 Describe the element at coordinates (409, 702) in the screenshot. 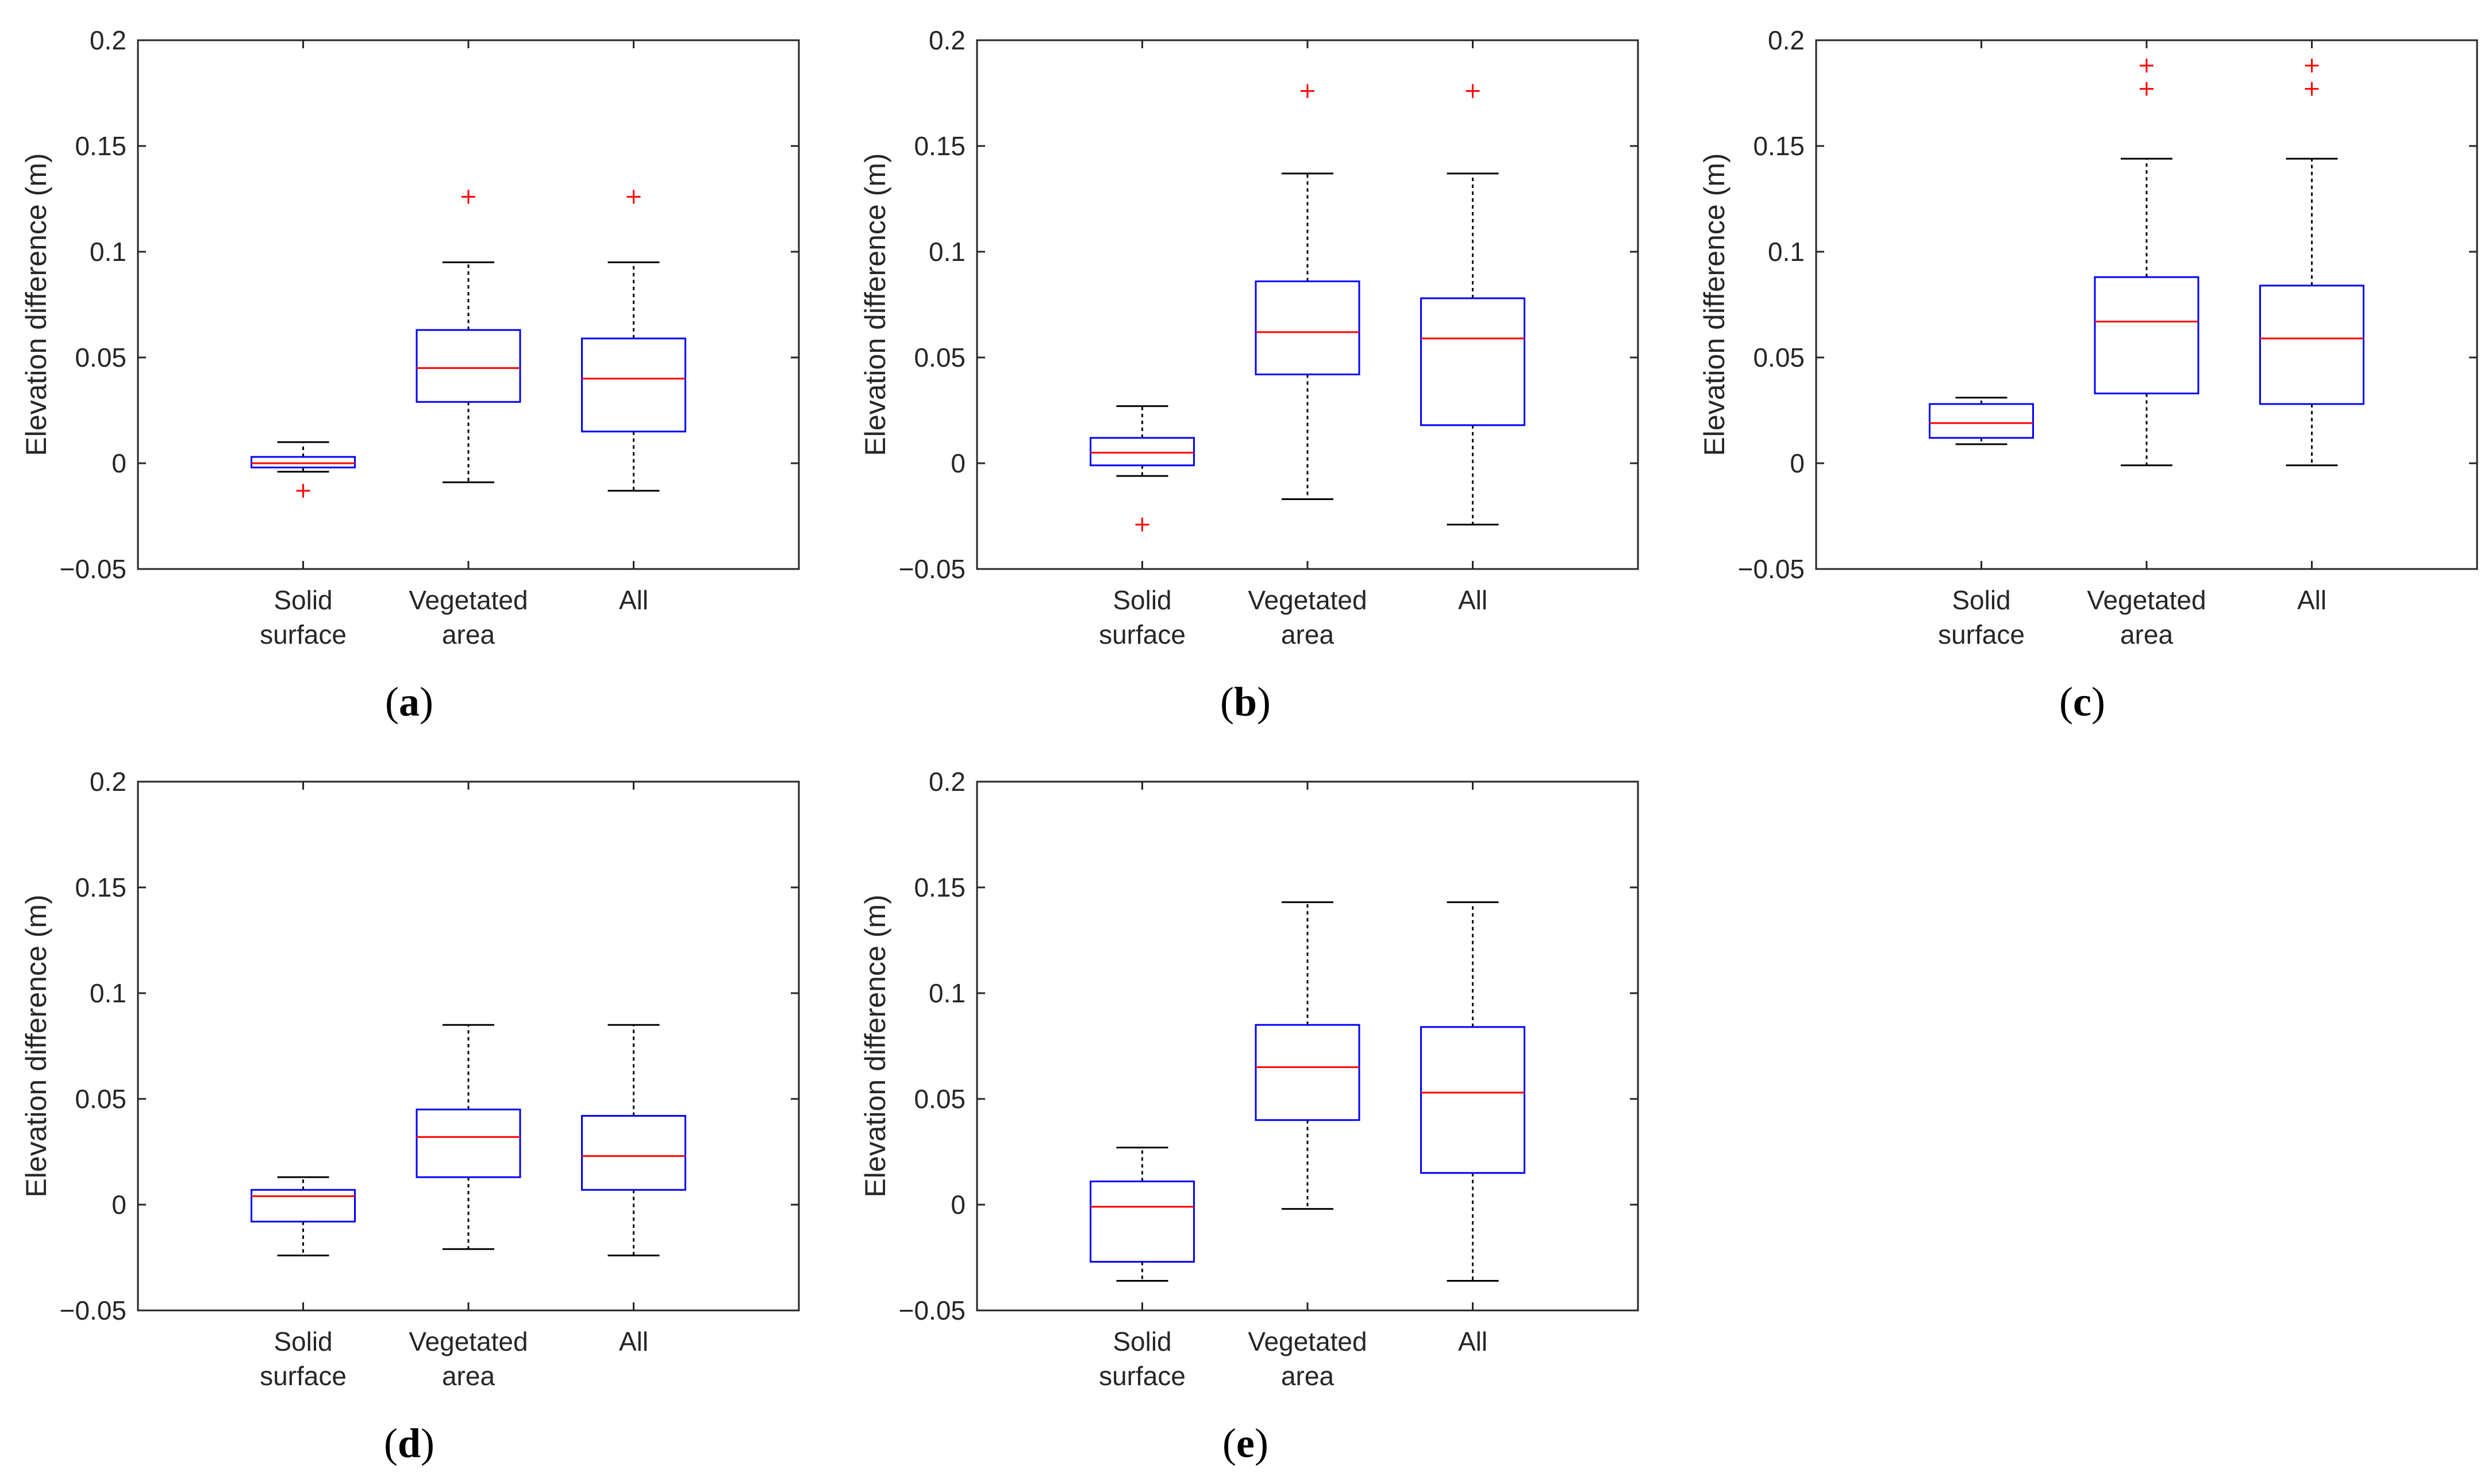

I see `caption-a: (a)` at that location.